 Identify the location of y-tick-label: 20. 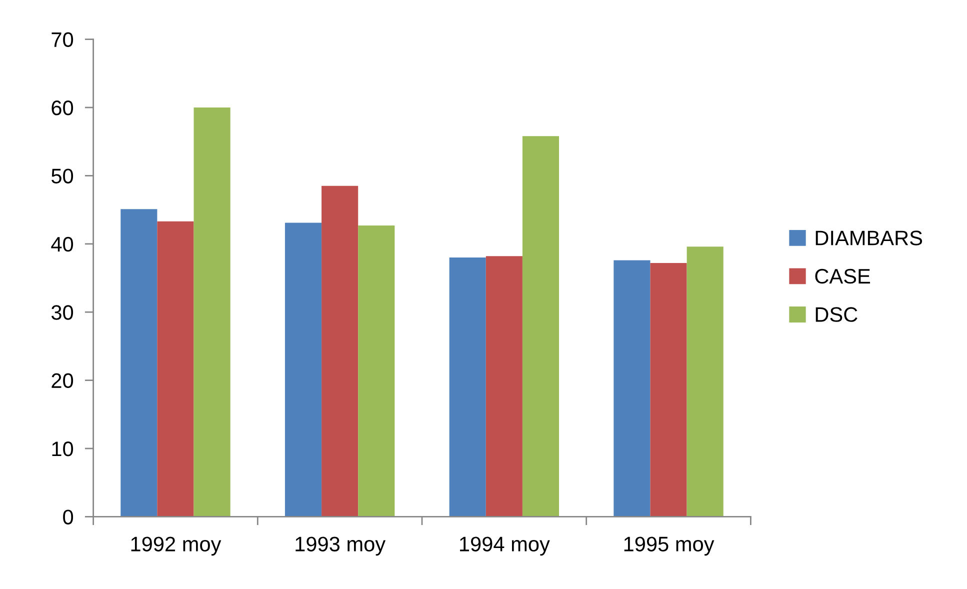
(63, 380).